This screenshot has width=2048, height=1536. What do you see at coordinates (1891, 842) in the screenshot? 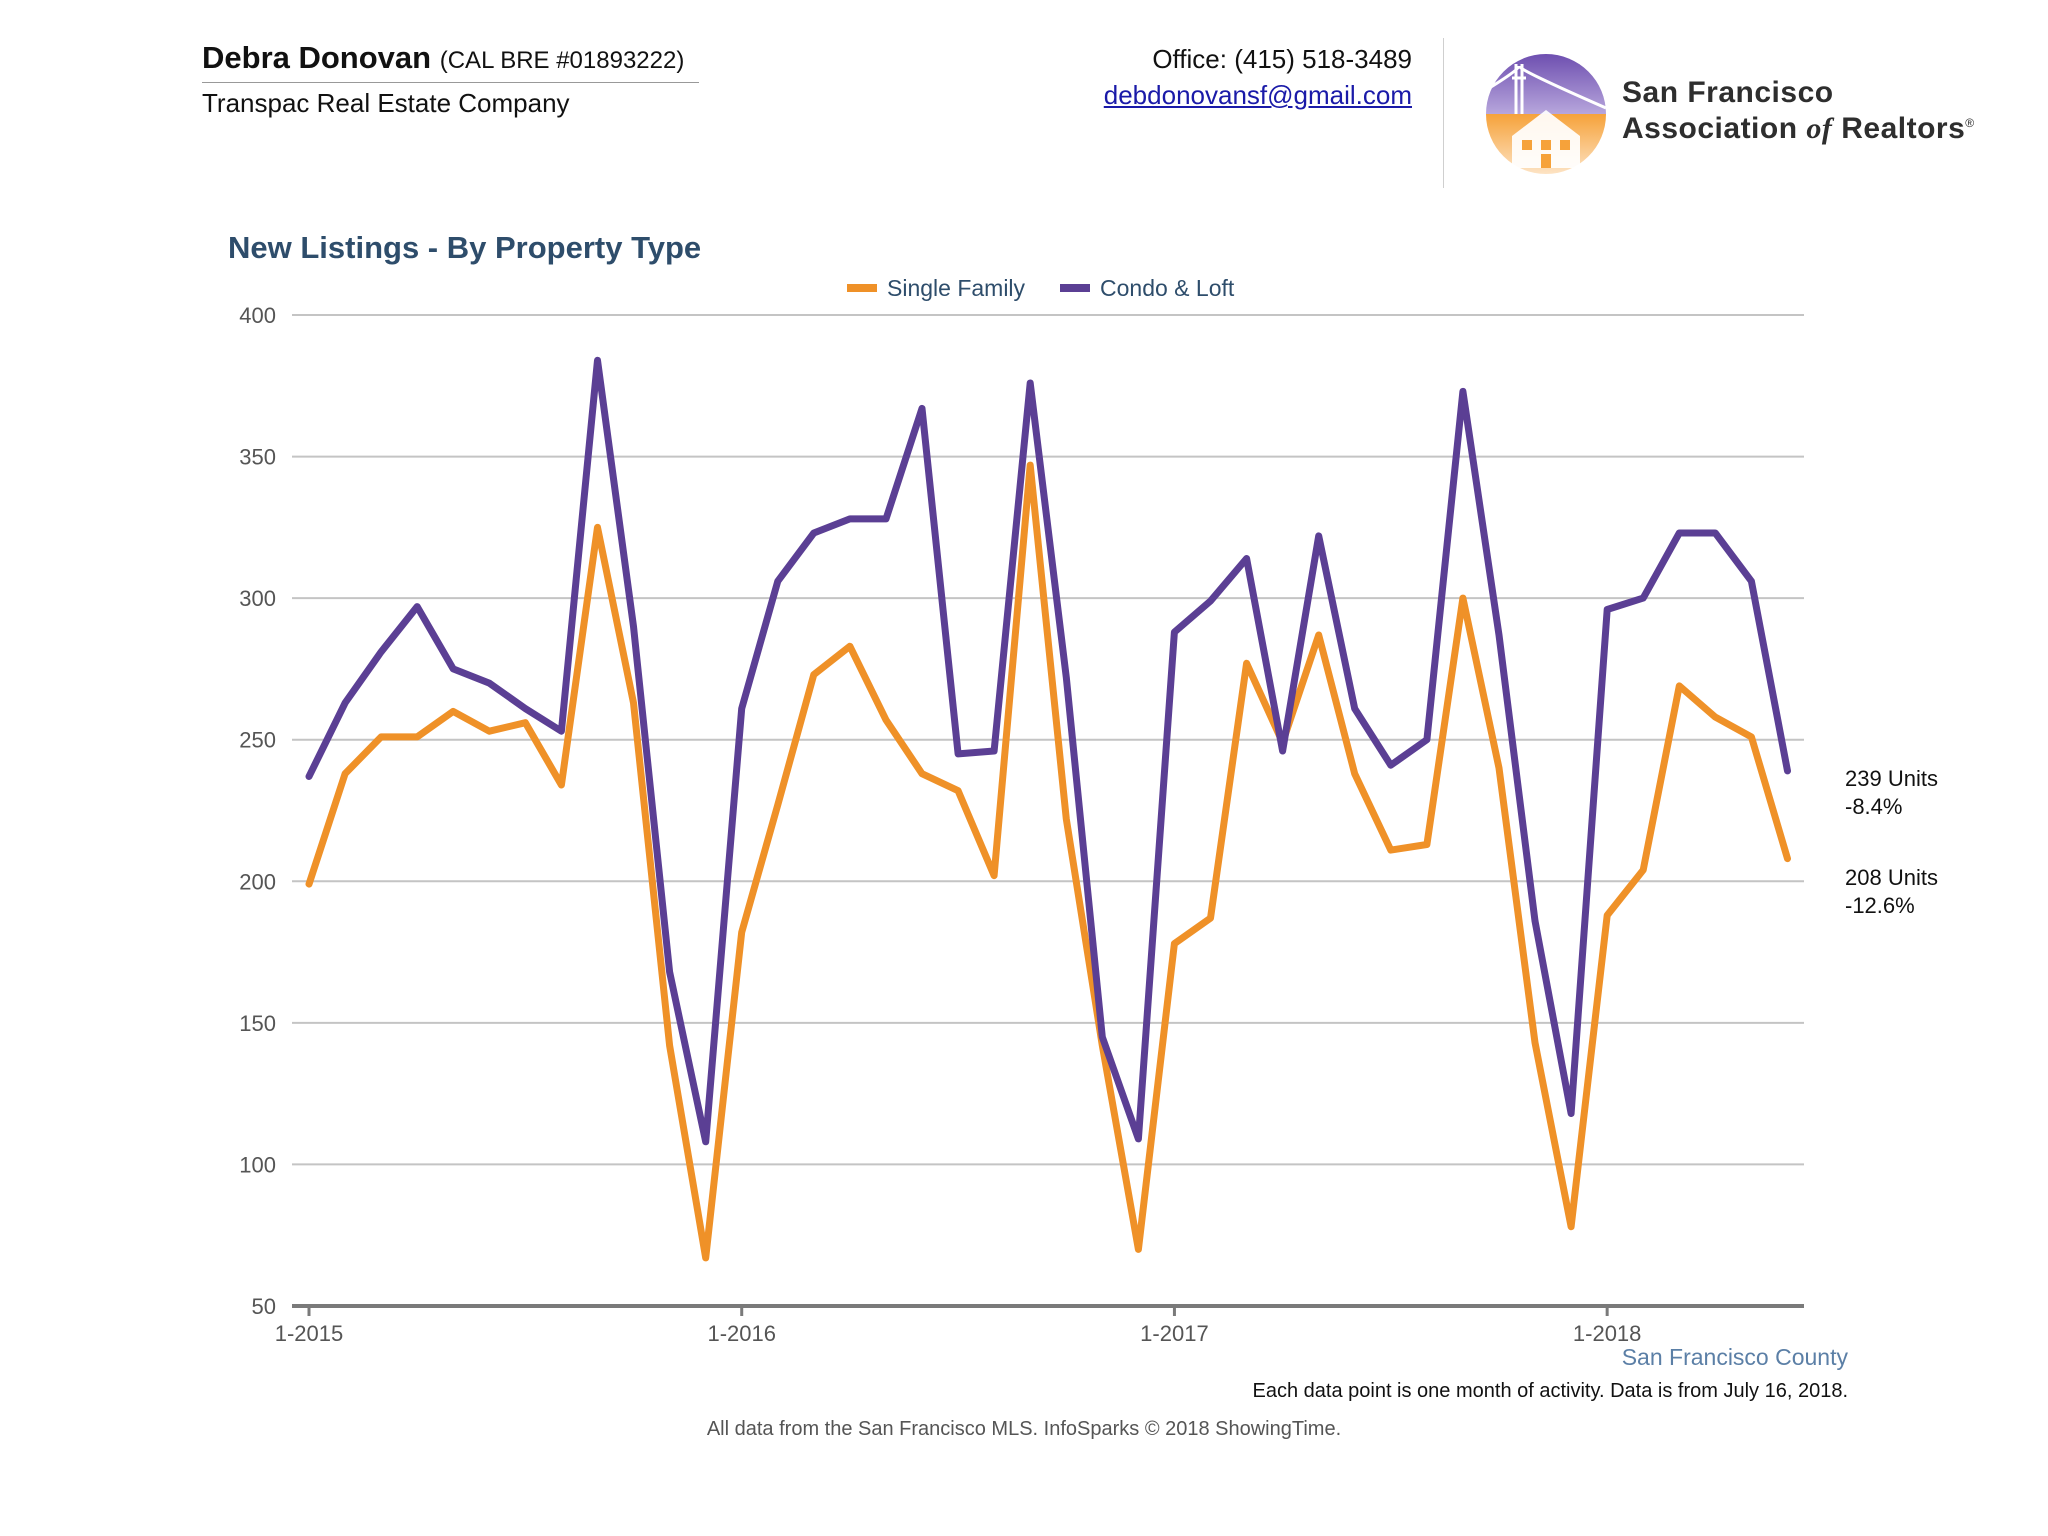
I see `end-annotations: 239 Units -8.4% 208 Units -12.6%` at bounding box center [1891, 842].